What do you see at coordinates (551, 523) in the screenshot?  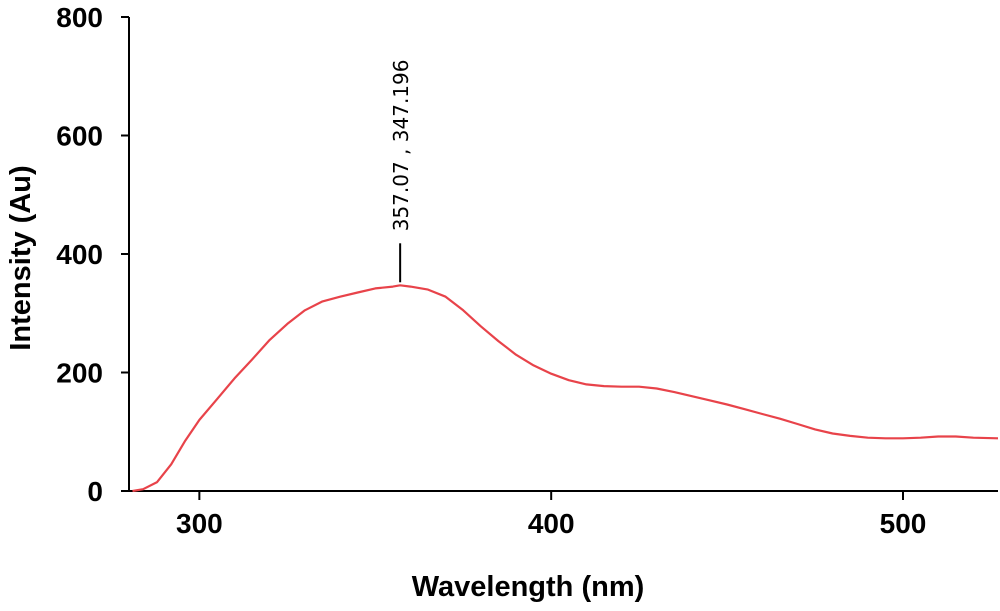 I see `x-tick-label: 400` at bounding box center [551, 523].